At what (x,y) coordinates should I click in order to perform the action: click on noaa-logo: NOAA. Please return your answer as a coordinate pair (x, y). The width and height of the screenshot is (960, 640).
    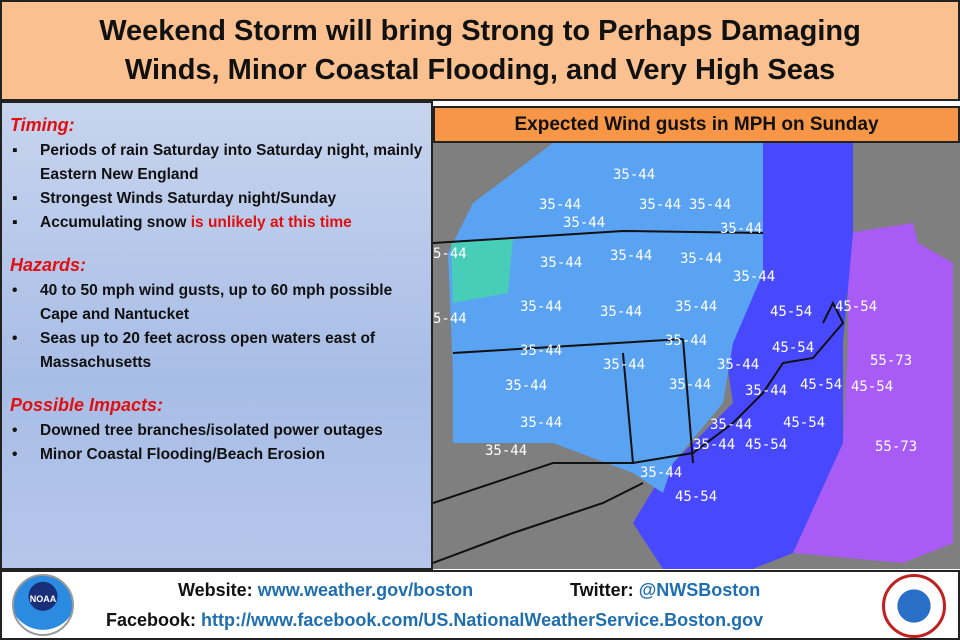
    Looking at the image, I should click on (43, 605).